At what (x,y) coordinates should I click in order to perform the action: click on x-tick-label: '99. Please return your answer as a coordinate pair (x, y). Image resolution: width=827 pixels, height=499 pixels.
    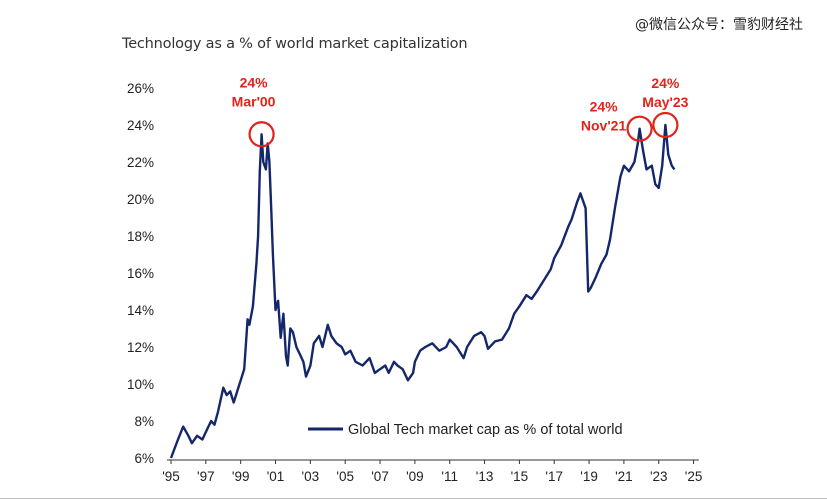
    Looking at the image, I should click on (241, 476).